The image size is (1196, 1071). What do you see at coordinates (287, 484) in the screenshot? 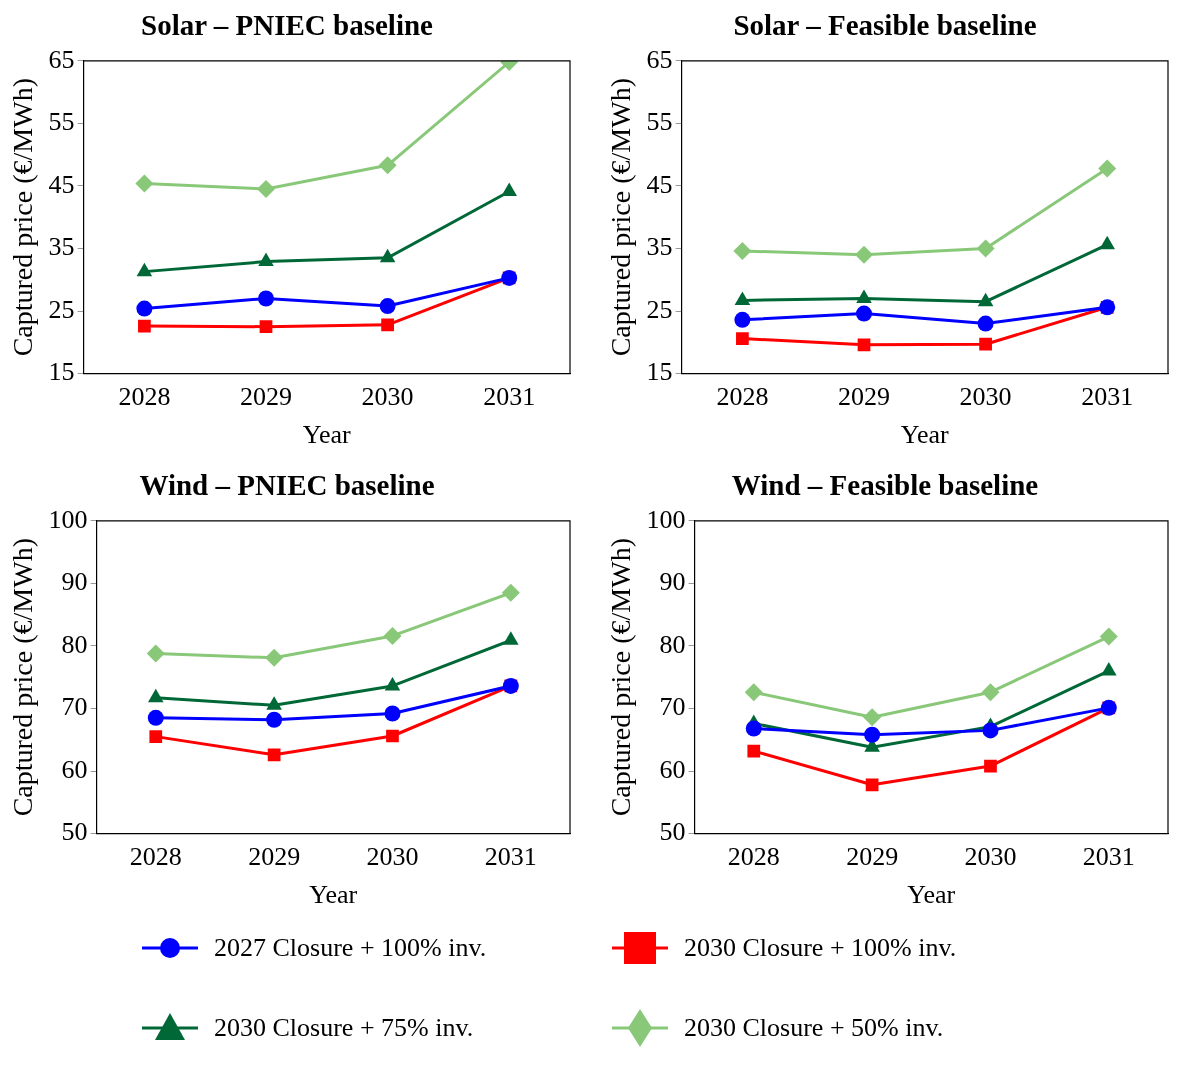
I see `chart-title: Wind – PNIEC baseline` at bounding box center [287, 484].